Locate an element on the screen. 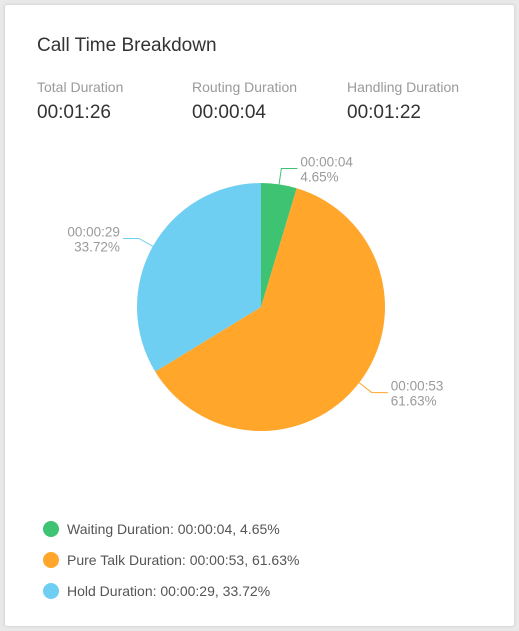 This screenshot has width=519, height=631. stat-routing-duration: Routing Duration 00:00:04 is located at coordinates (244, 101).